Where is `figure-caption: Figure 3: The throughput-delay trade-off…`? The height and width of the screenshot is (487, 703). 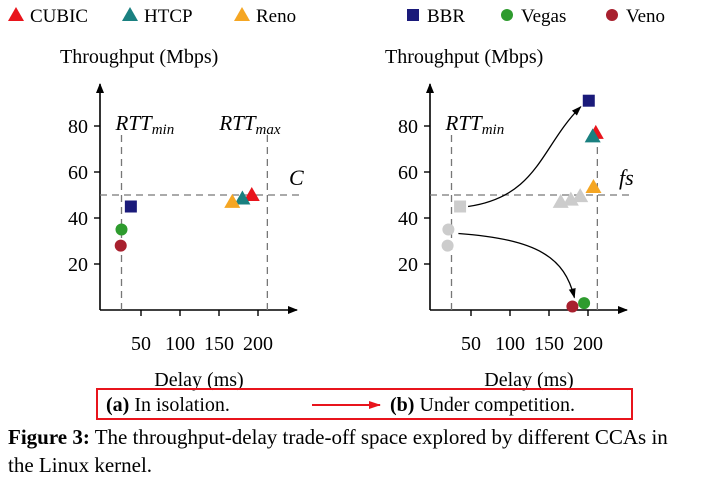
figure-caption: Figure 3: The throughput-delay trade-off… is located at coordinates (353, 451).